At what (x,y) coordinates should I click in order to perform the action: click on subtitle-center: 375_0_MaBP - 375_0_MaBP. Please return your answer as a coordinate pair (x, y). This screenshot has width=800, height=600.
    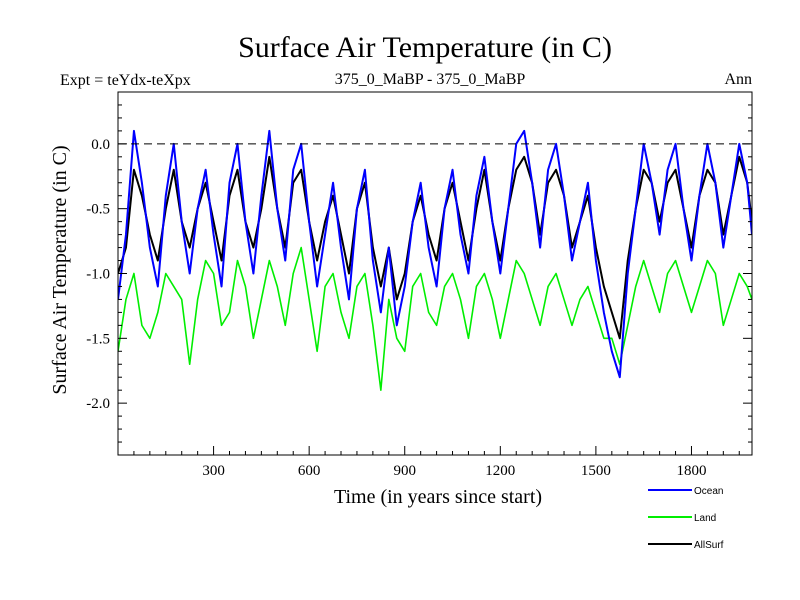
    Looking at the image, I should click on (430, 79).